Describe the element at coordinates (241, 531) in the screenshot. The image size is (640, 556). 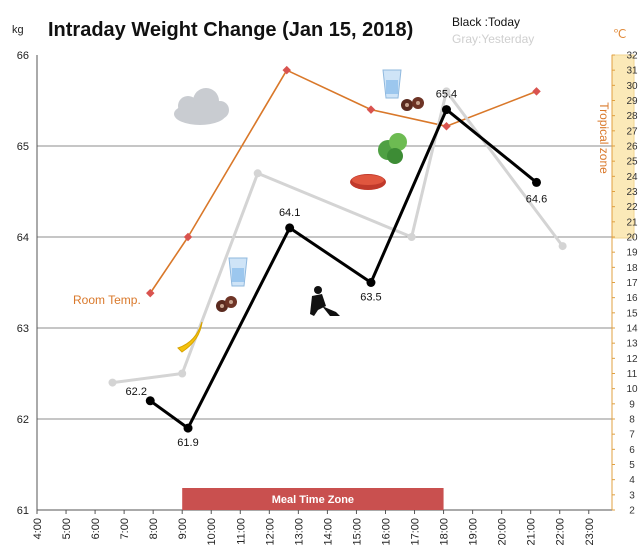
I see `x-tick-label: 11:00` at that location.